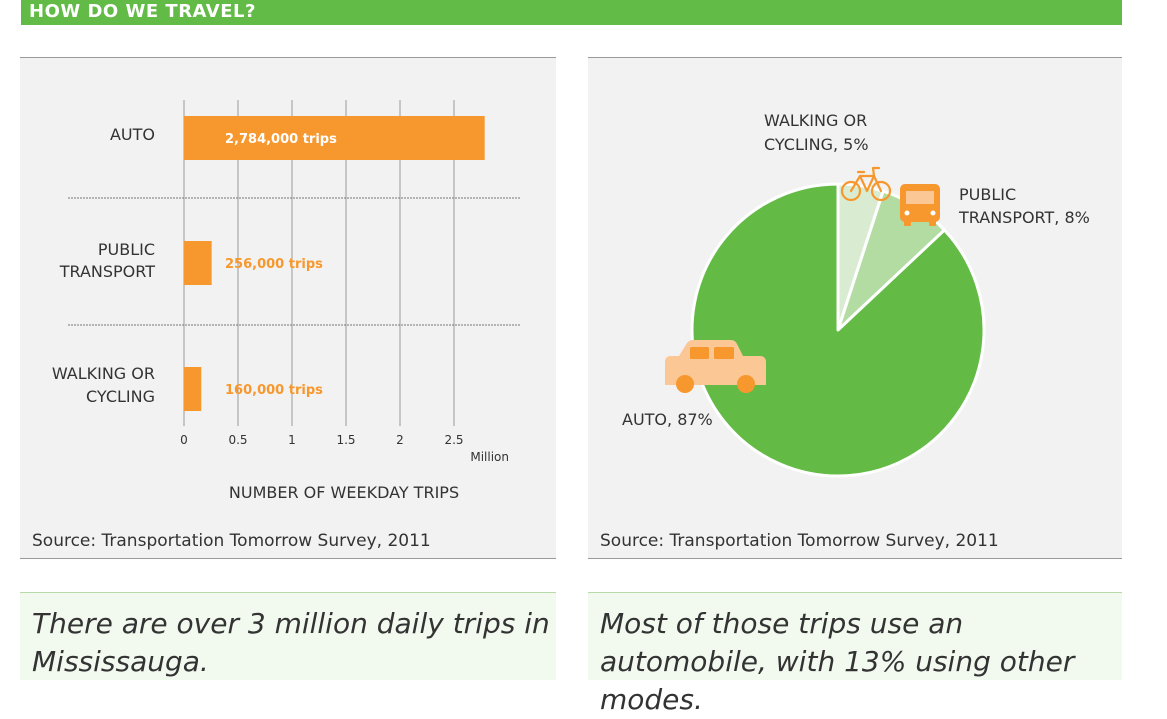 This screenshot has width=1167, height=719. What do you see at coordinates (667, 419) in the screenshot?
I see `pie-slice-label: AUTO, 87%` at bounding box center [667, 419].